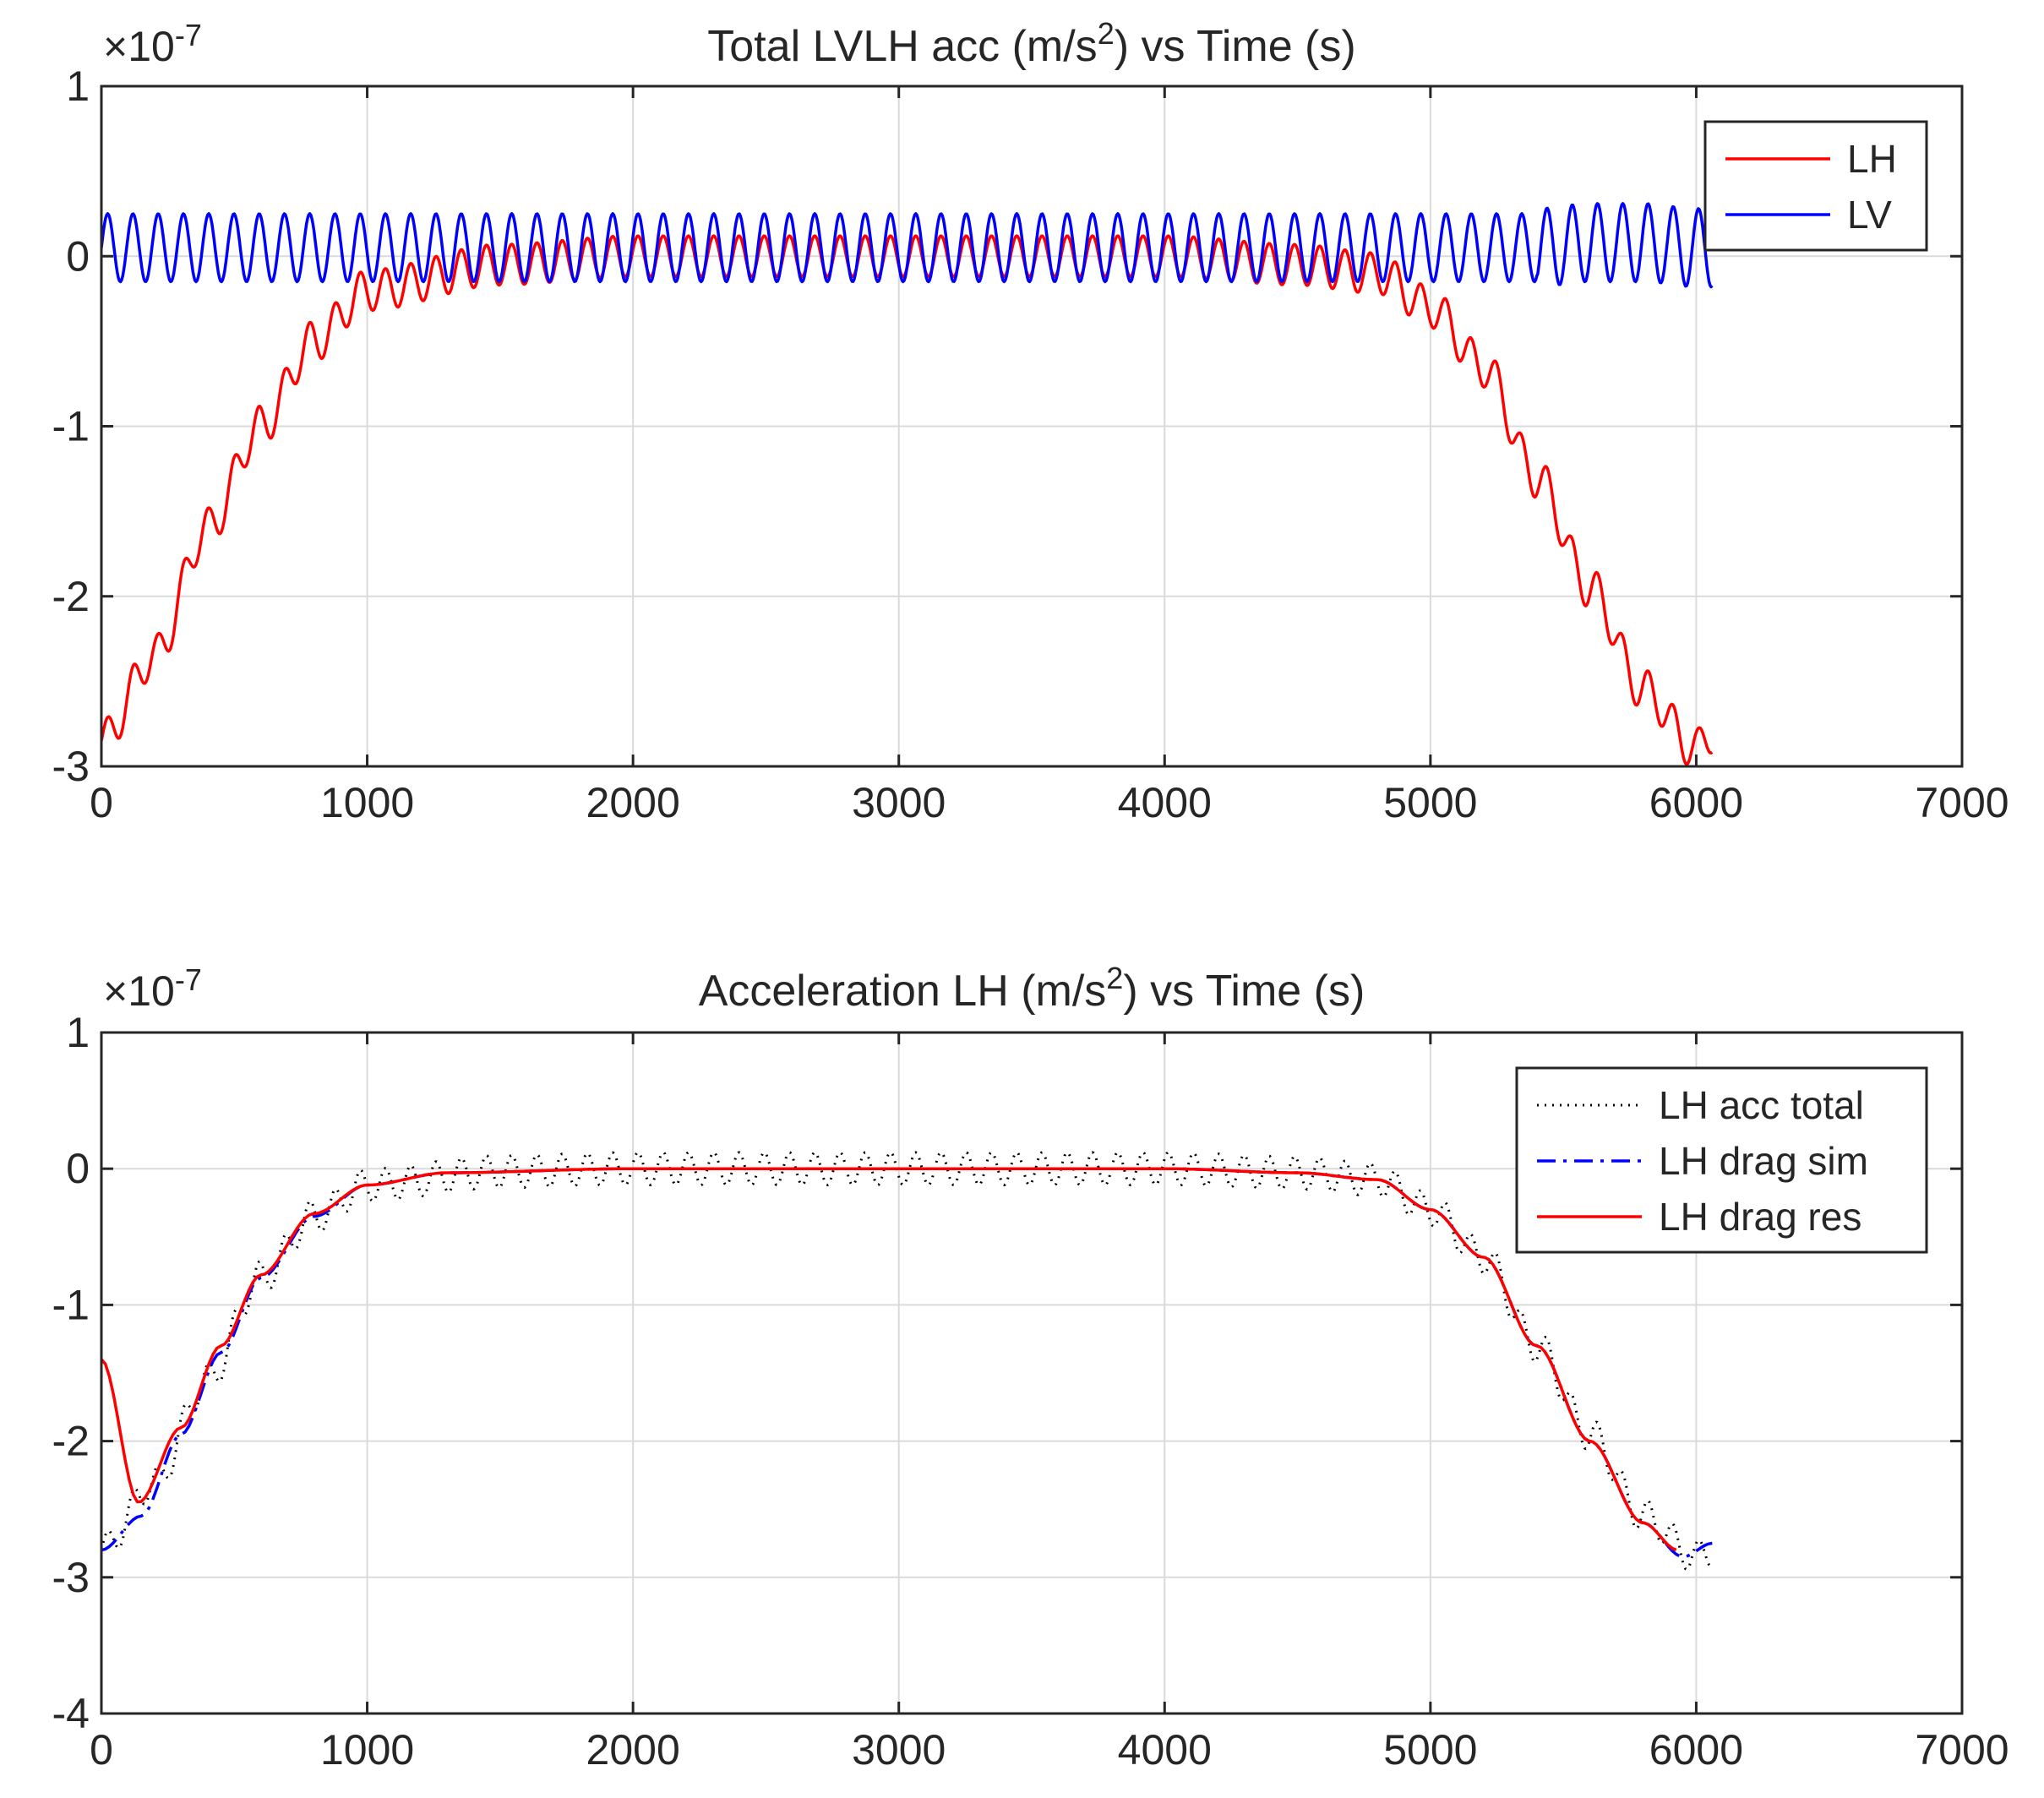 The width and height of the screenshot is (2044, 1798). I want to click on chart-title: Acceleration LH (m/s2) vs Time (s), so click(1032, 988).